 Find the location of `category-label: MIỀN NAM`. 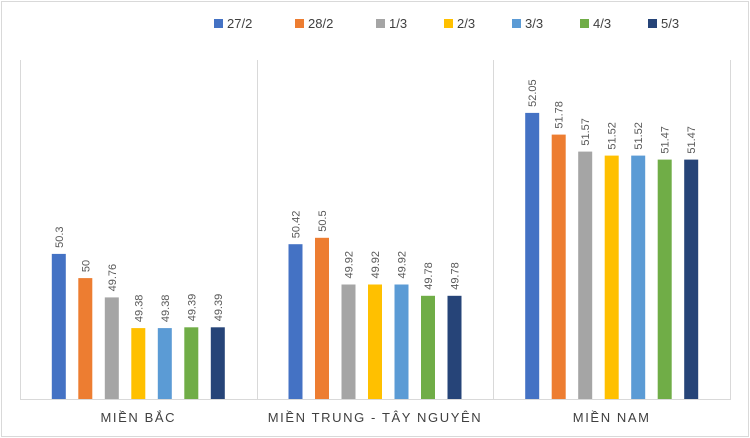

category-label: MIỀN NAM is located at coordinates (612, 417).